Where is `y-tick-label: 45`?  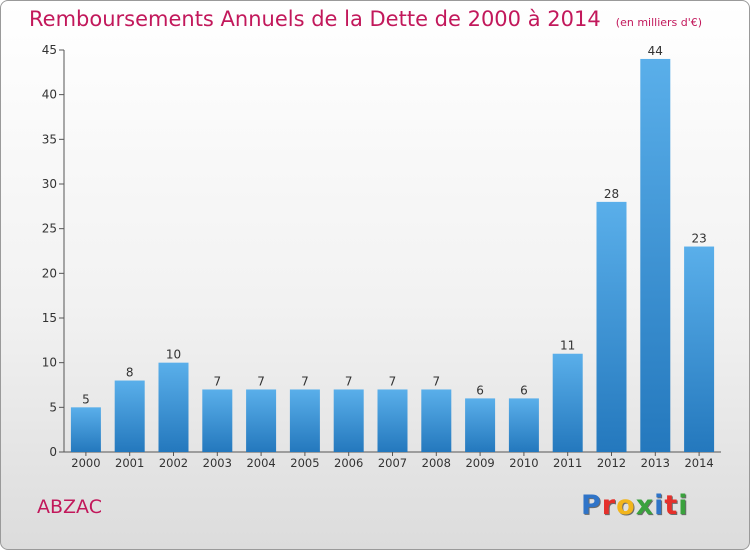
y-tick-label: 45 is located at coordinates (49, 50).